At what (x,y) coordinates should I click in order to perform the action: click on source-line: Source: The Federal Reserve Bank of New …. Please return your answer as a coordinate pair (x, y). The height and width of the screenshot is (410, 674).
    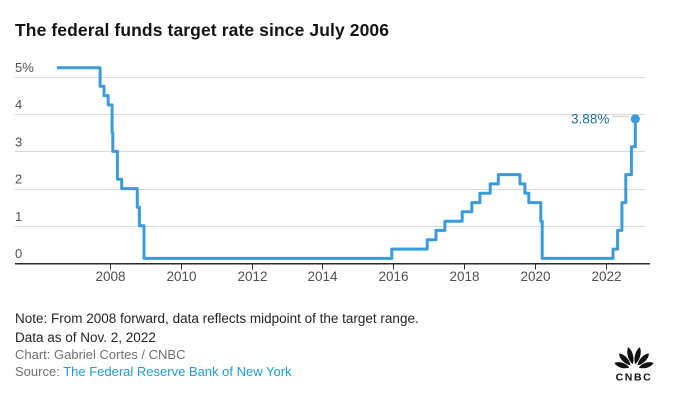
    Looking at the image, I should click on (153, 371).